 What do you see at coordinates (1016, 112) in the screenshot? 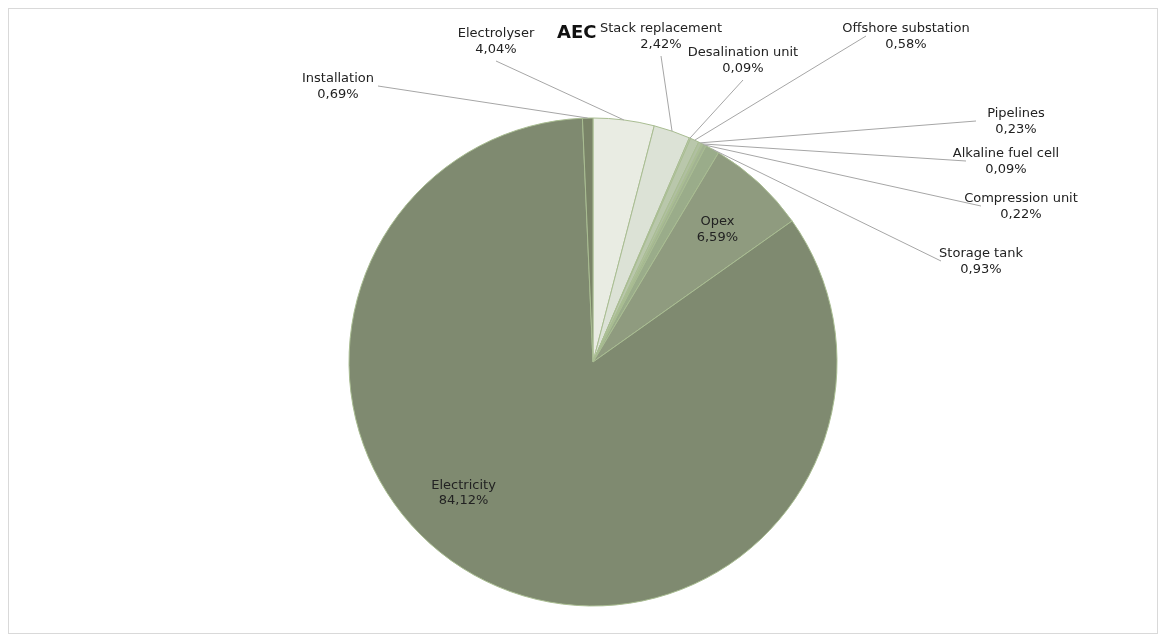
I see `slice-label: Pipelines` at bounding box center [1016, 112].